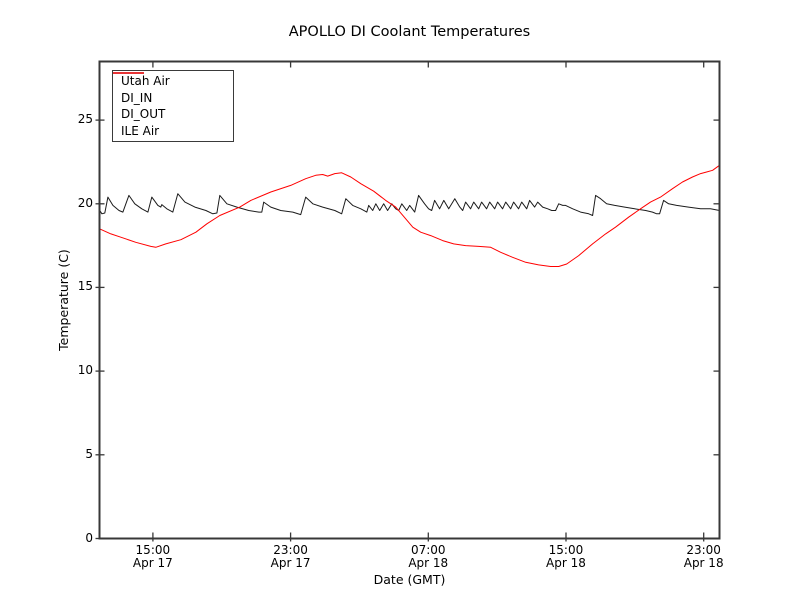 The image size is (800, 600). I want to click on x-axis-label: Date (GMT), so click(409, 579).